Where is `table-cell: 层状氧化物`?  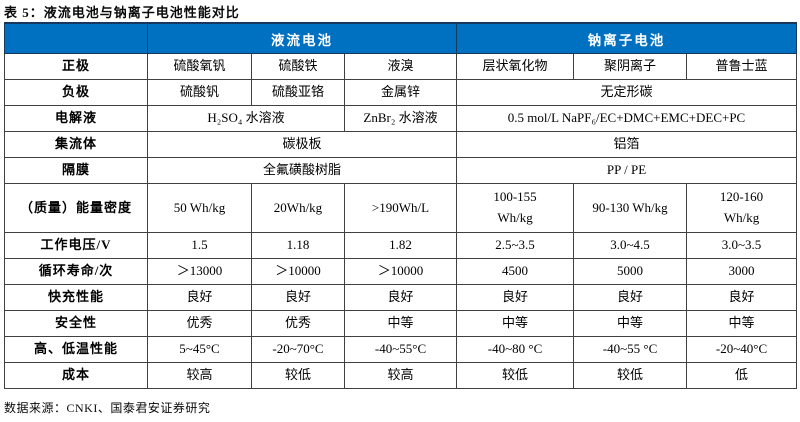 table-cell: 层状氧化物 is located at coordinates (515, 66).